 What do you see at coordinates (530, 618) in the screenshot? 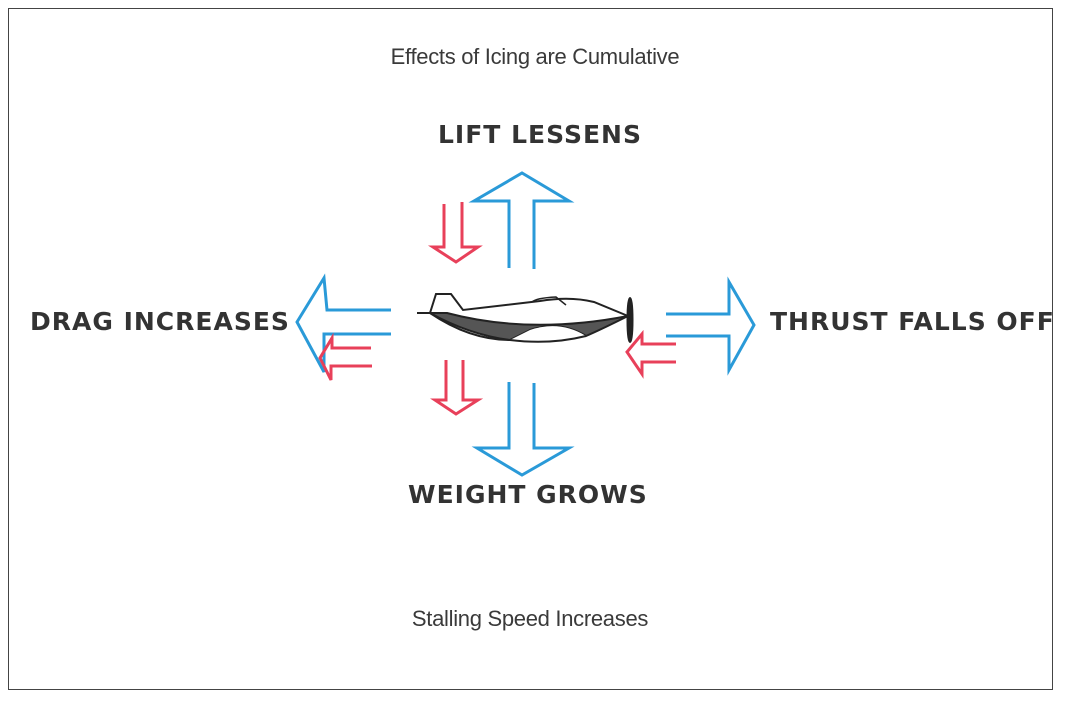
I see `diagram-footer: Stalling Speed Increases` at bounding box center [530, 618].